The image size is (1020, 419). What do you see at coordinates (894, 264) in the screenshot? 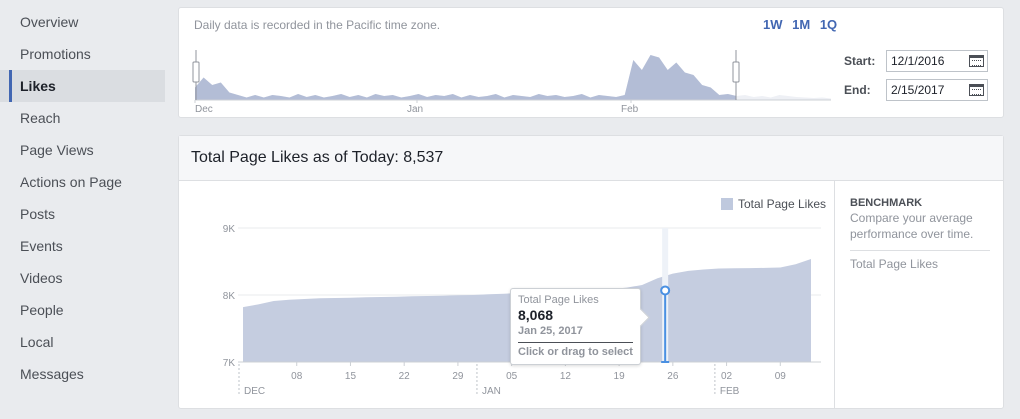
I see `benchmark-item: Total Page Likes` at bounding box center [894, 264].